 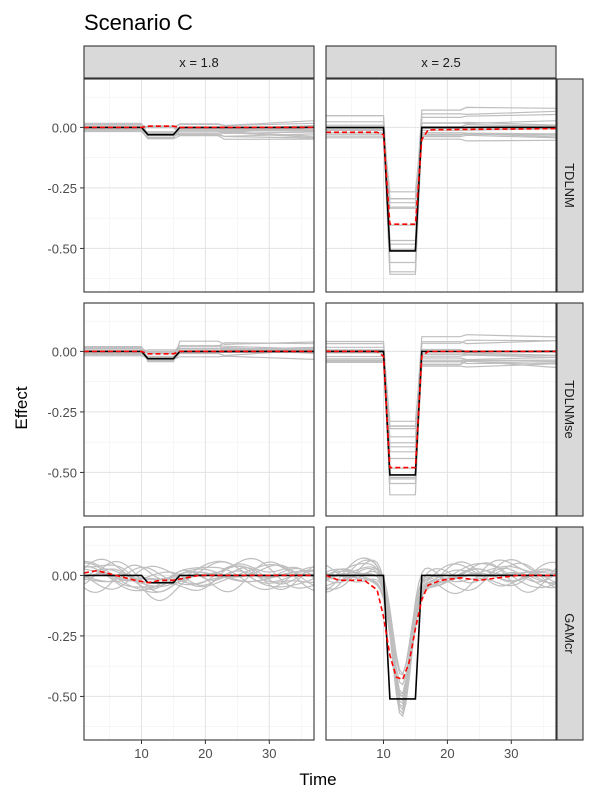 I want to click on chart-title: Scenario C, so click(x=138, y=22).